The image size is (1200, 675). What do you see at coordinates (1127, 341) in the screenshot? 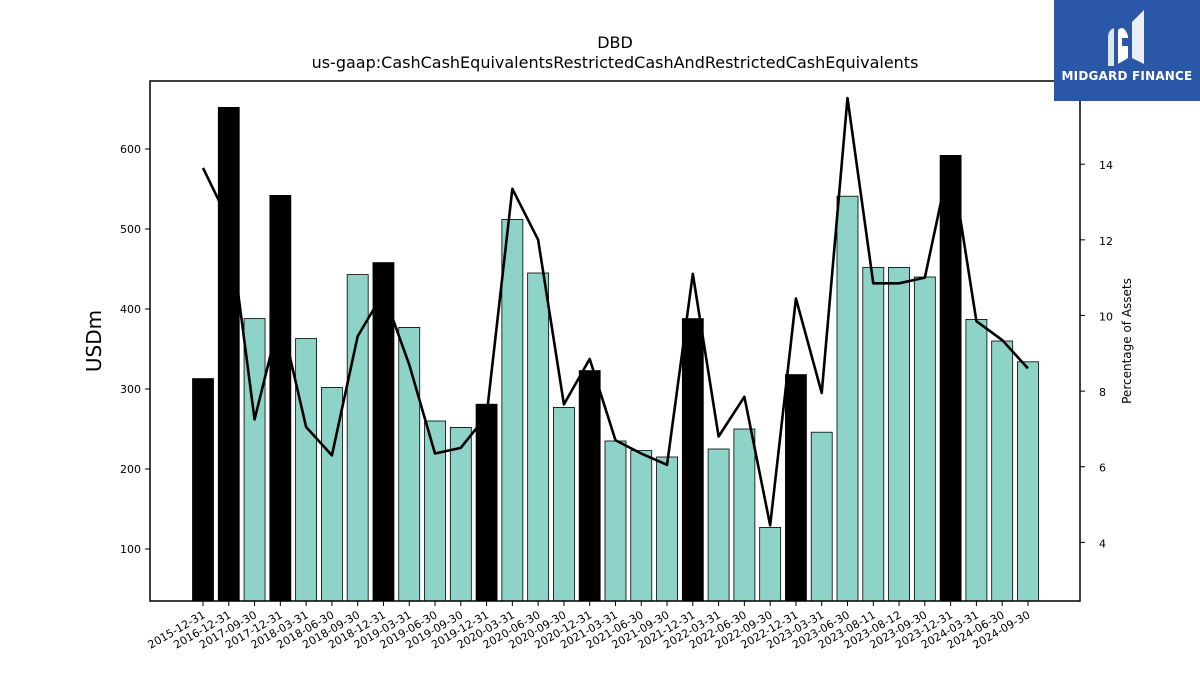
I see `y2-axis-label: Percentage of Assets` at bounding box center [1127, 341].